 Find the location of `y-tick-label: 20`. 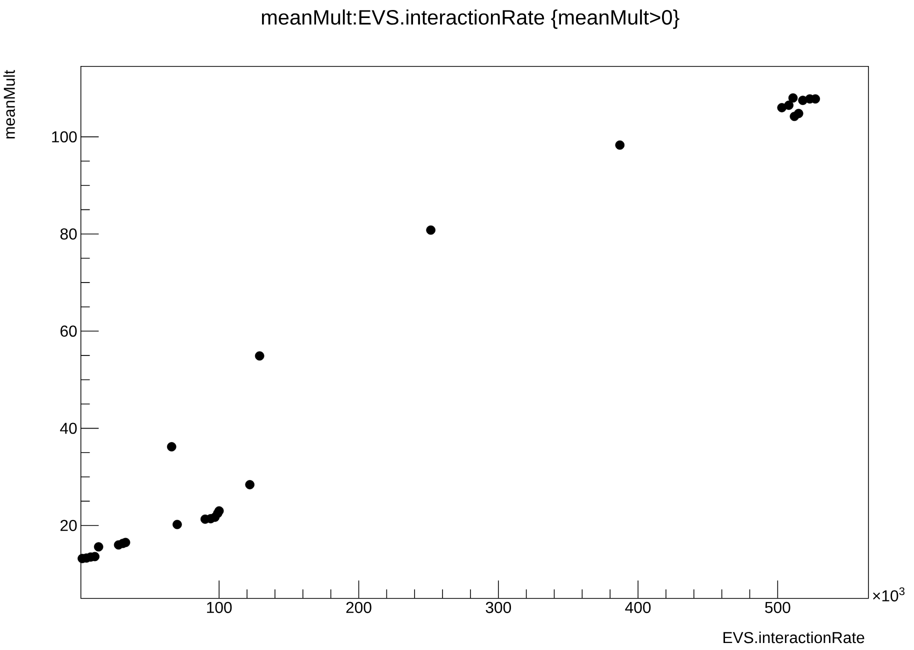

y-tick-label: 20 is located at coordinates (68, 526).